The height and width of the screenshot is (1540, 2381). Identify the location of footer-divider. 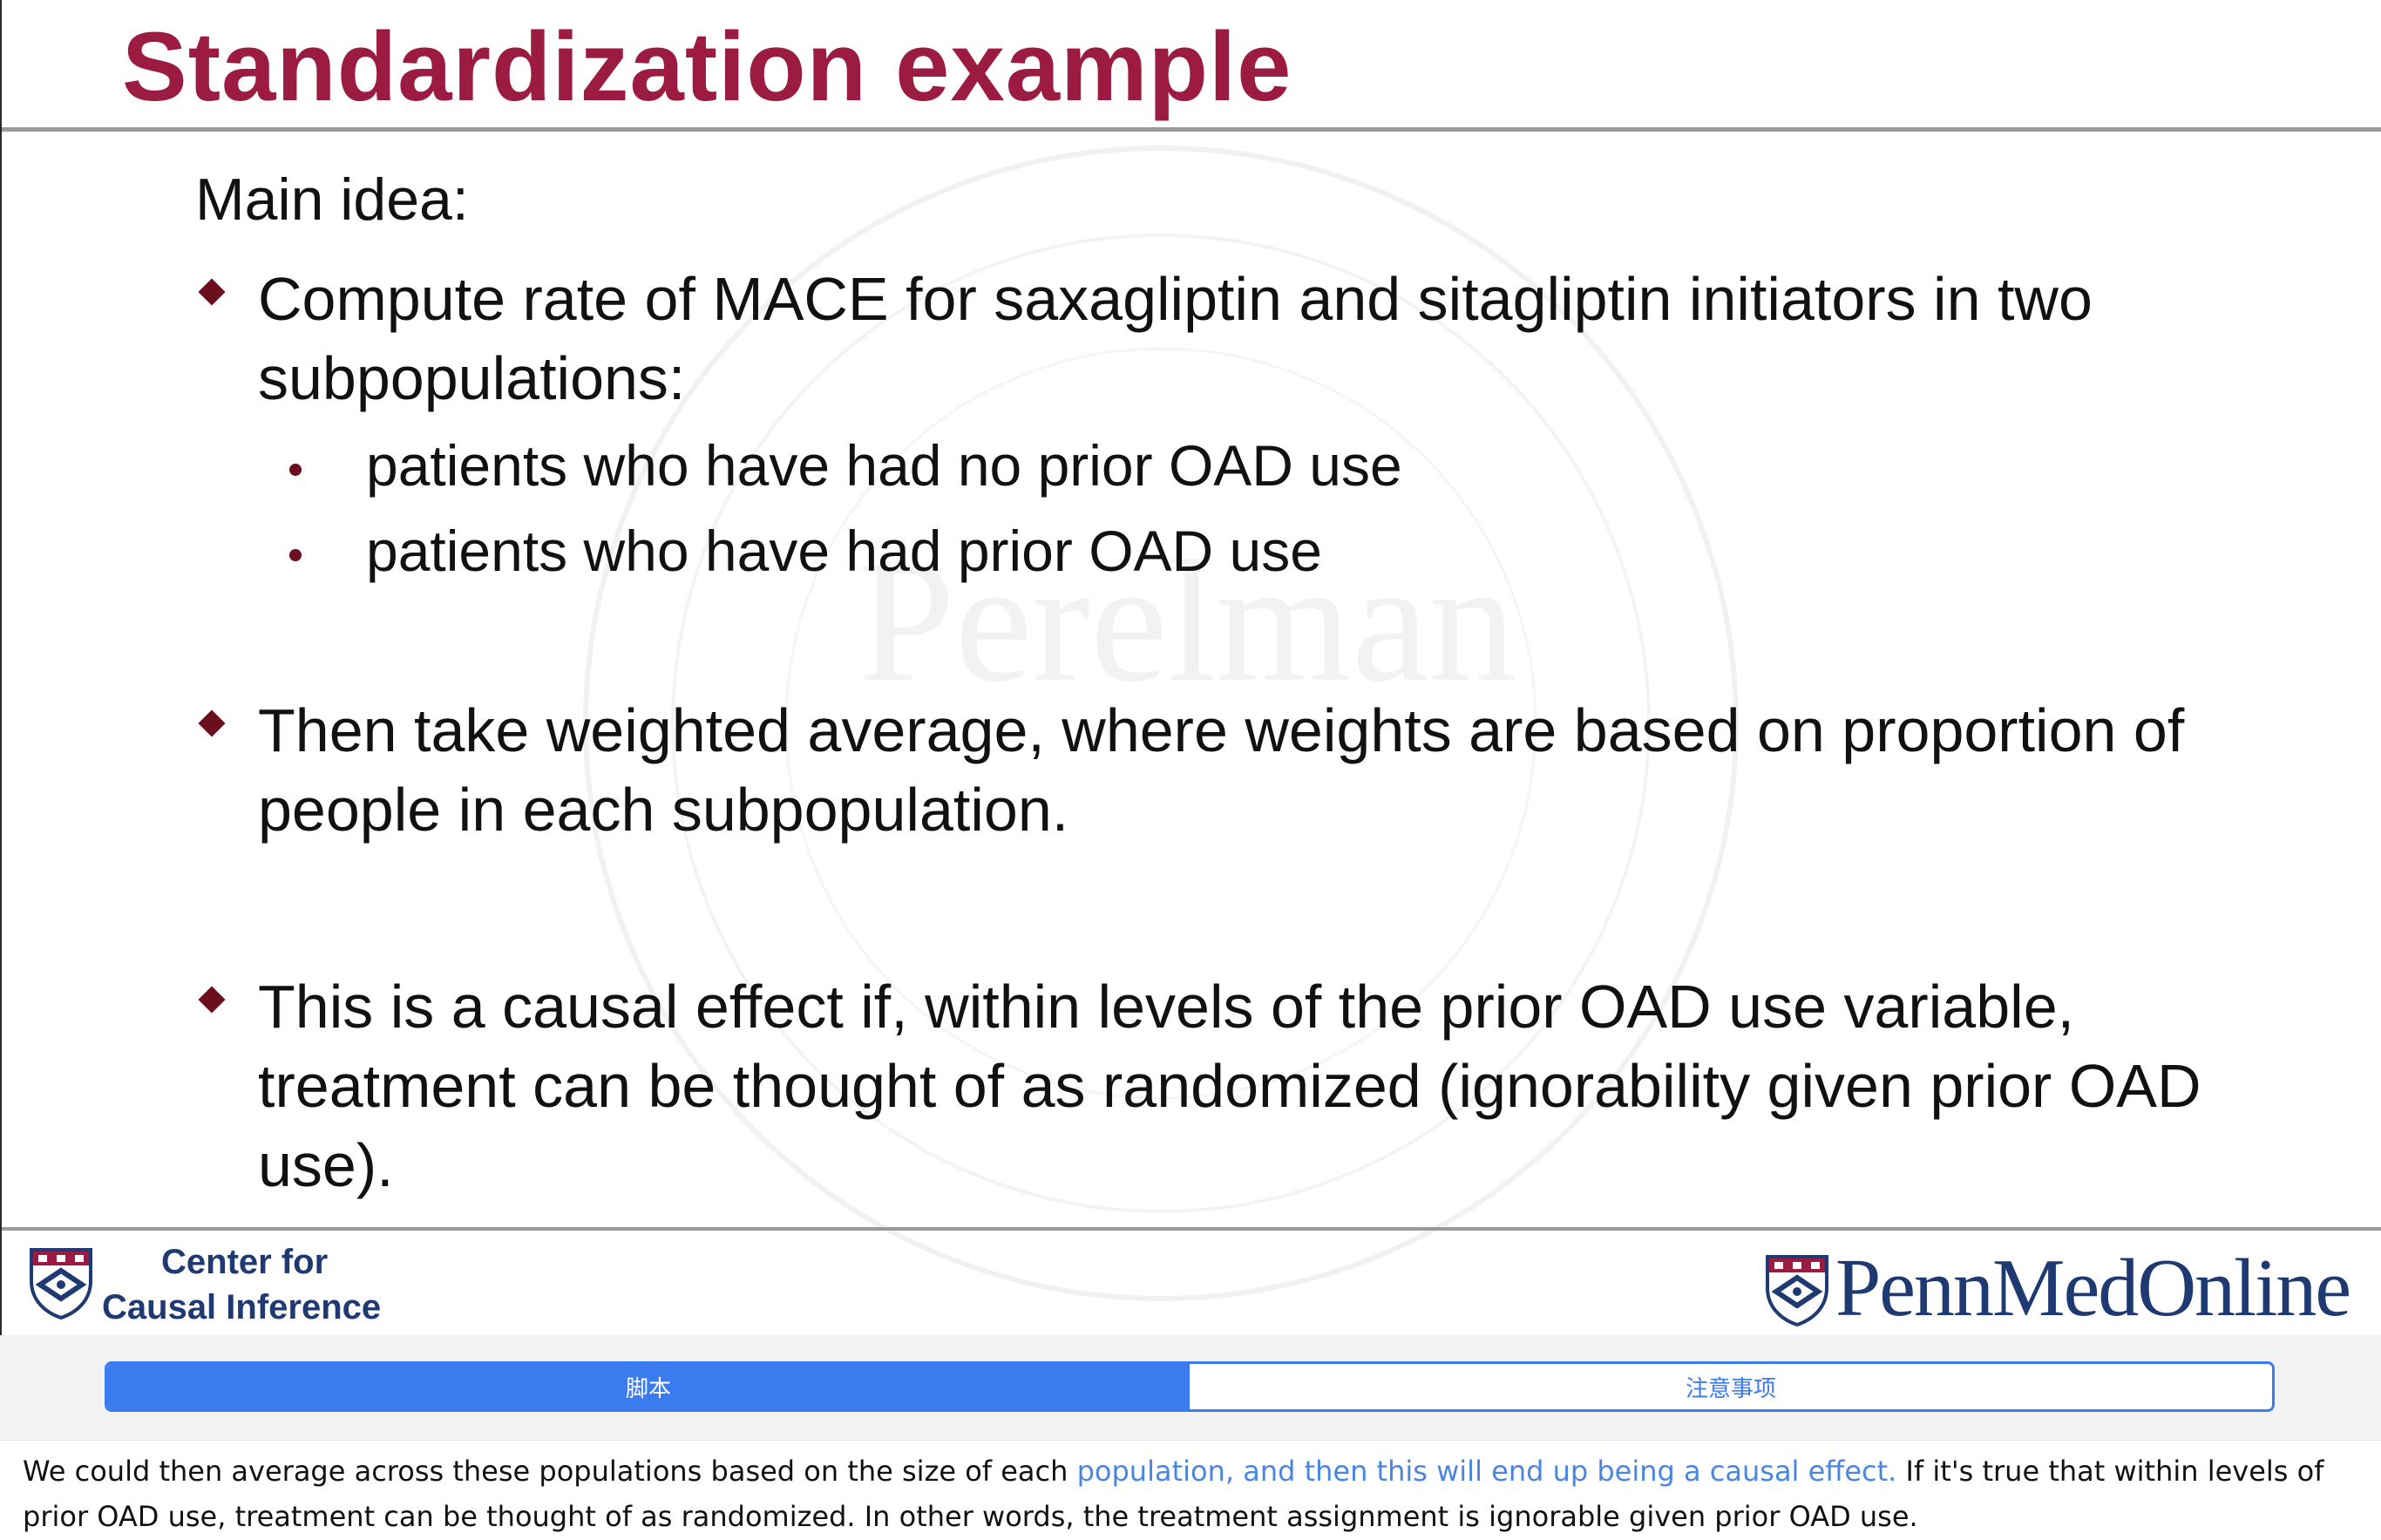
(1191, 1229).